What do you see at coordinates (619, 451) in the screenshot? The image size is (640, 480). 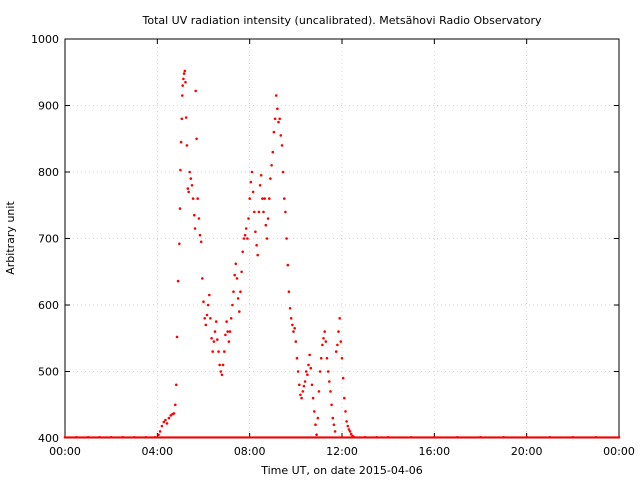 I see `x-tick-label: 00:00` at bounding box center [619, 451].